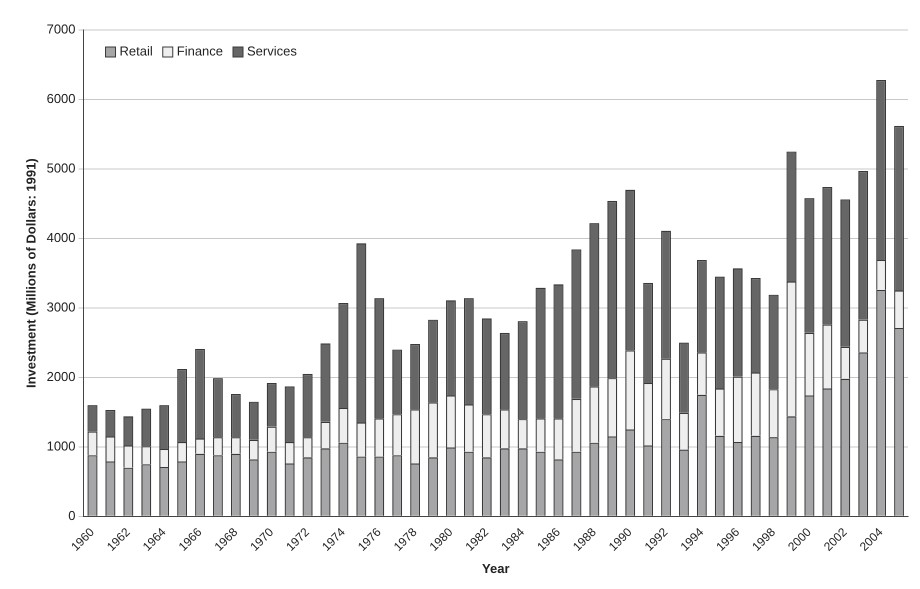 This screenshot has height=589, width=920. Describe the element at coordinates (200, 51) in the screenshot. I see `legend-label: Finance` at that location.